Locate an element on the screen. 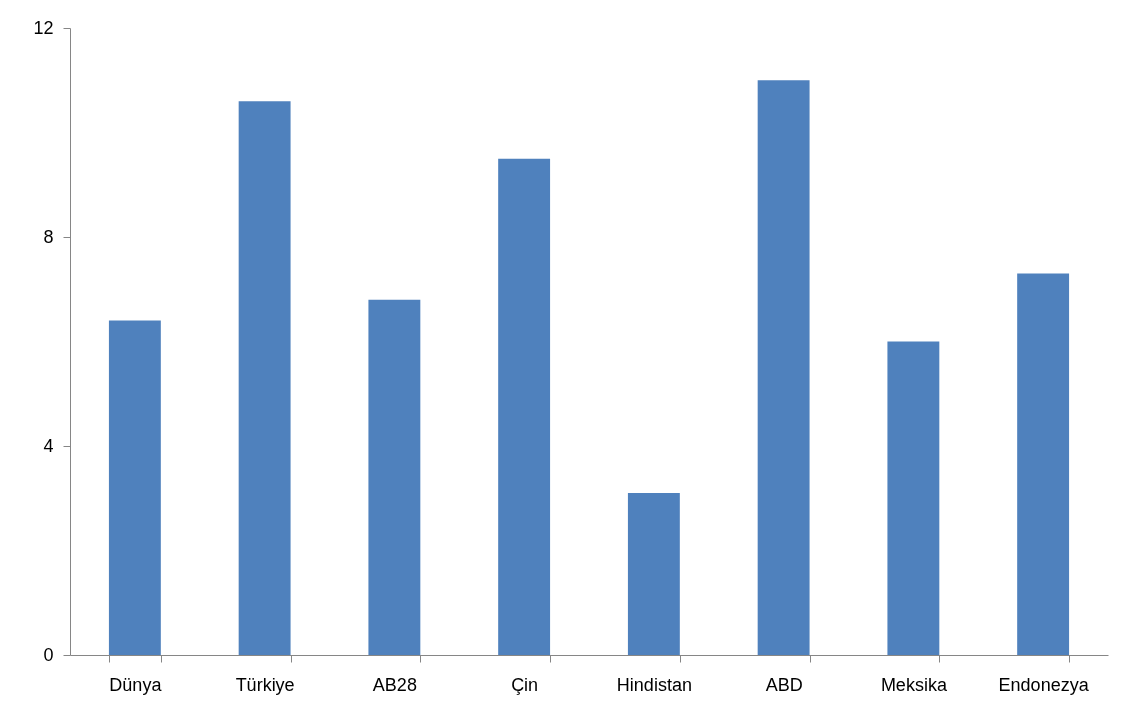  x-tick-label: AB28 is located at coordinates (394, 684).